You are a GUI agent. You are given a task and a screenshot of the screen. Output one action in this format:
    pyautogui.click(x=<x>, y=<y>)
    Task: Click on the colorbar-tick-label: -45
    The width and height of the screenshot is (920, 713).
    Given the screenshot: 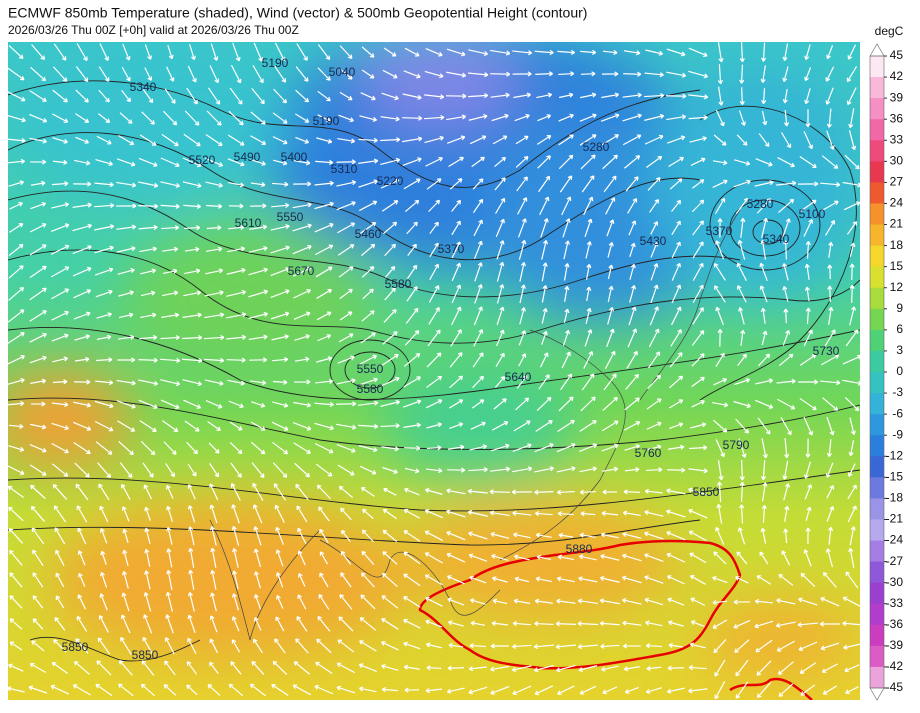 What is the action you would take?
    pyautogui.click(x=895, y=687)
    